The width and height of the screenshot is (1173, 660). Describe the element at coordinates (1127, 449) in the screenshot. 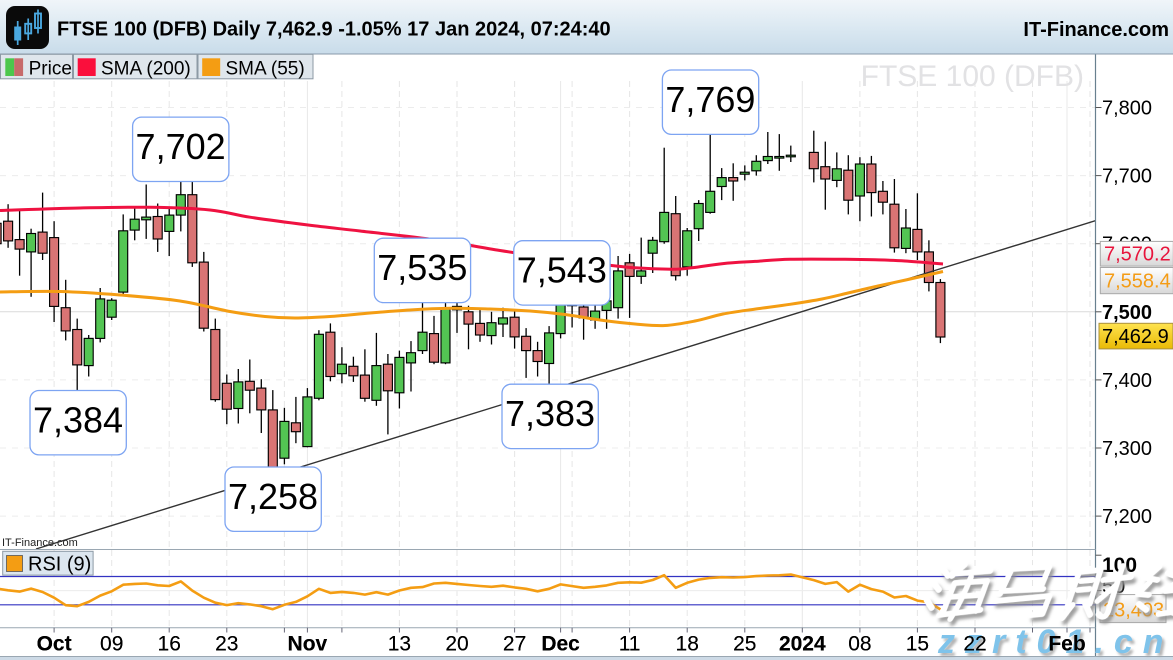

I see `svg-text: 7,300` at that location.